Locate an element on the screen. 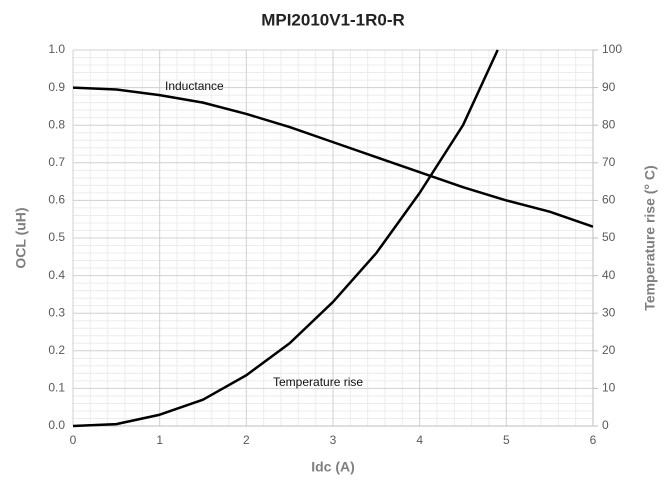  y-tick-label: 0.3 is located at coordinates (56, 312).